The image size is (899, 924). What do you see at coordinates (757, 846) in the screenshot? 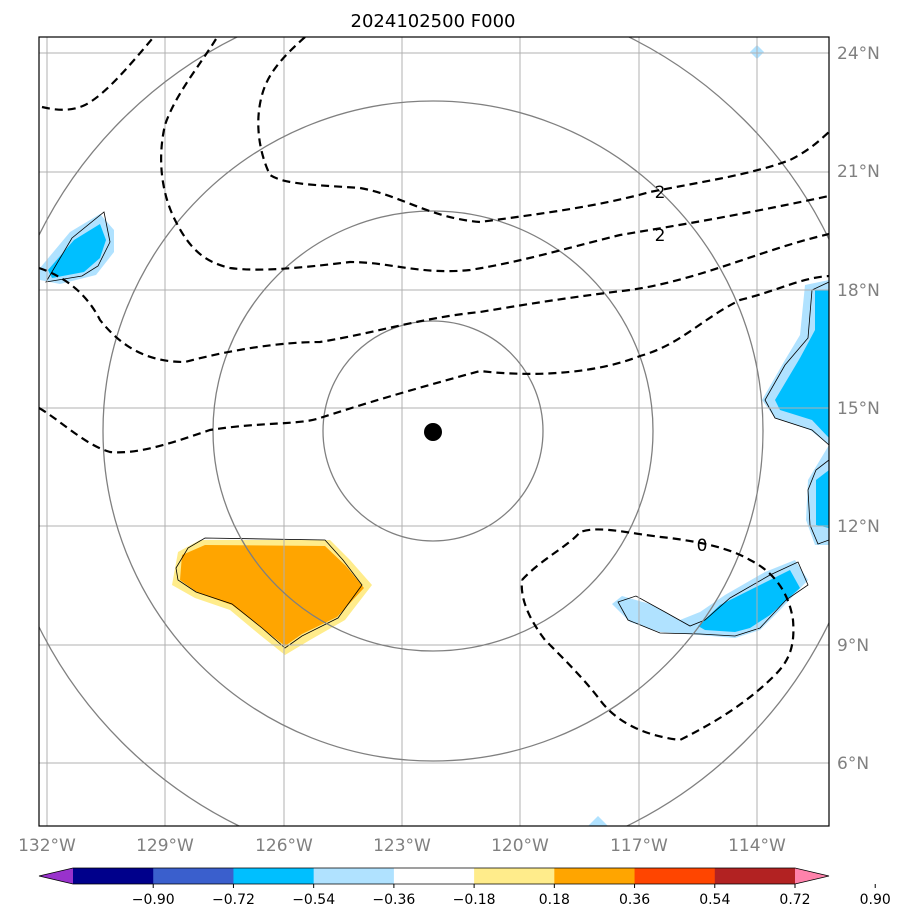
I see `lon-label-114w: 114°W` at bounding box center [757, 846].